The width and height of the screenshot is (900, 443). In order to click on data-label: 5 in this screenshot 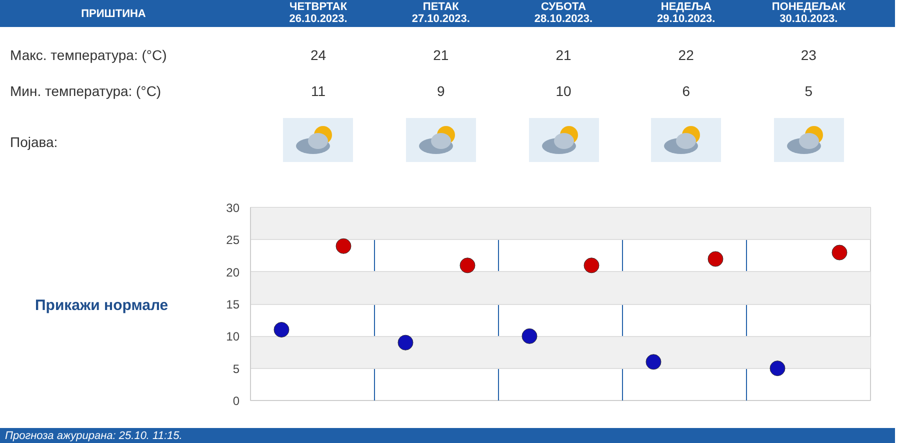, I will do `click(809, 91)`.